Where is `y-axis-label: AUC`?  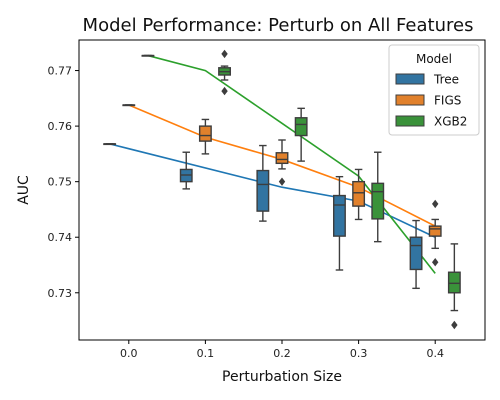 y-axis-label: AUC is located at coordinates (24, 190).